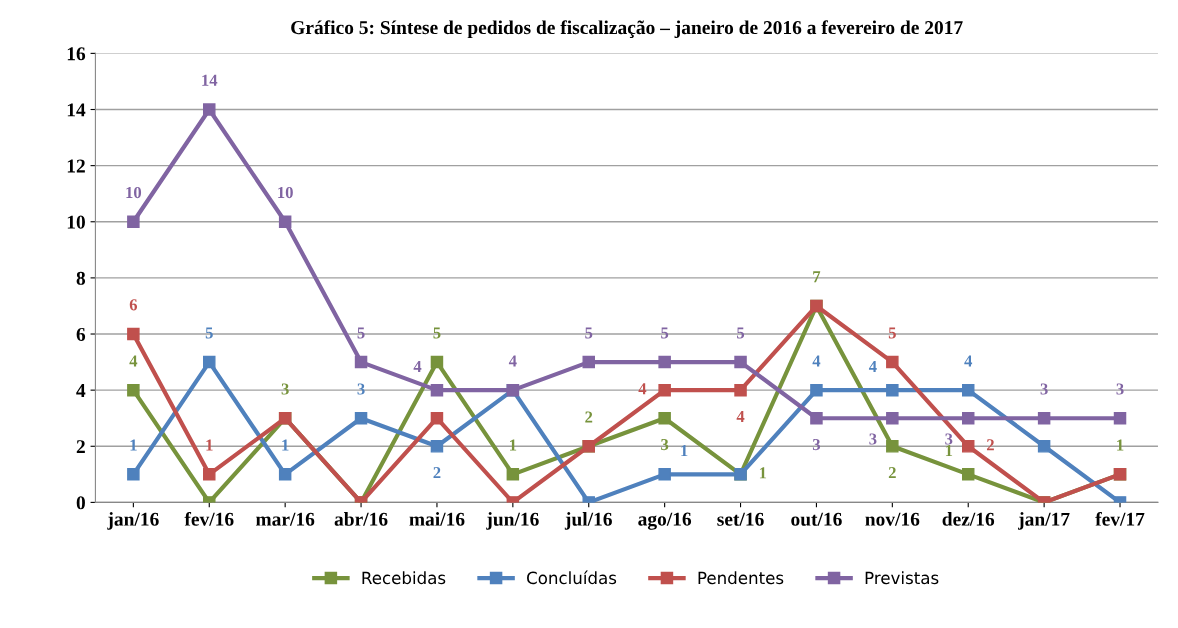 The width and height of the screenshot is (1178, 628). Describe the element at coordinates (437, 519) in the screenshot. I see `x-tick-label: mai/16` at that location.